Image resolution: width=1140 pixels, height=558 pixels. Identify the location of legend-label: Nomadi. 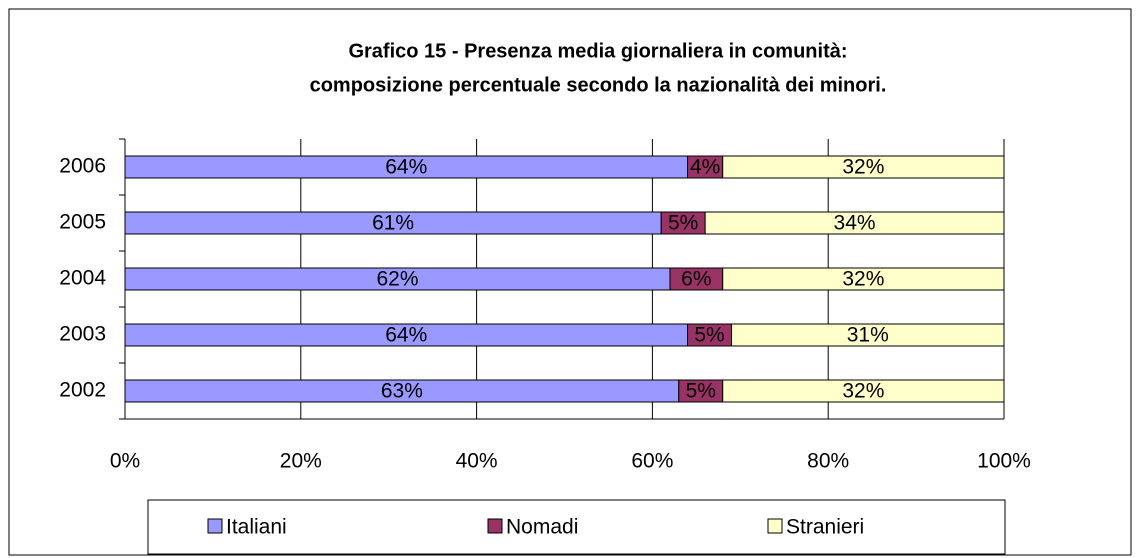
(542, 527).